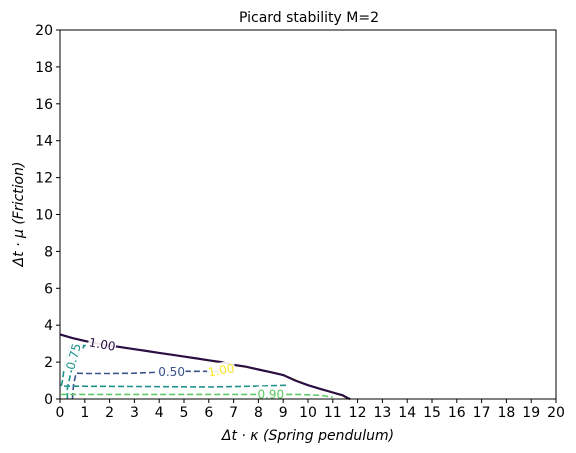  I want to click on plot-area: 1.00 1.00 0.50 0.75 0.90, so click(205, 367).